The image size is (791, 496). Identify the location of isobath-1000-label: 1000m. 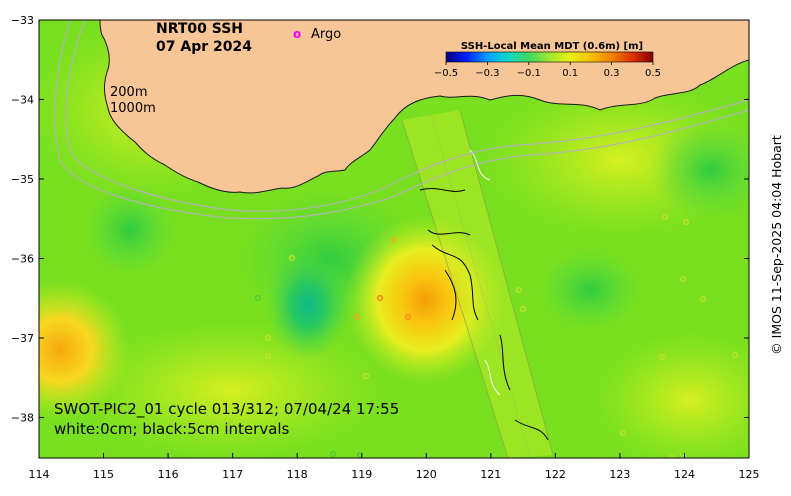
(133, 108).